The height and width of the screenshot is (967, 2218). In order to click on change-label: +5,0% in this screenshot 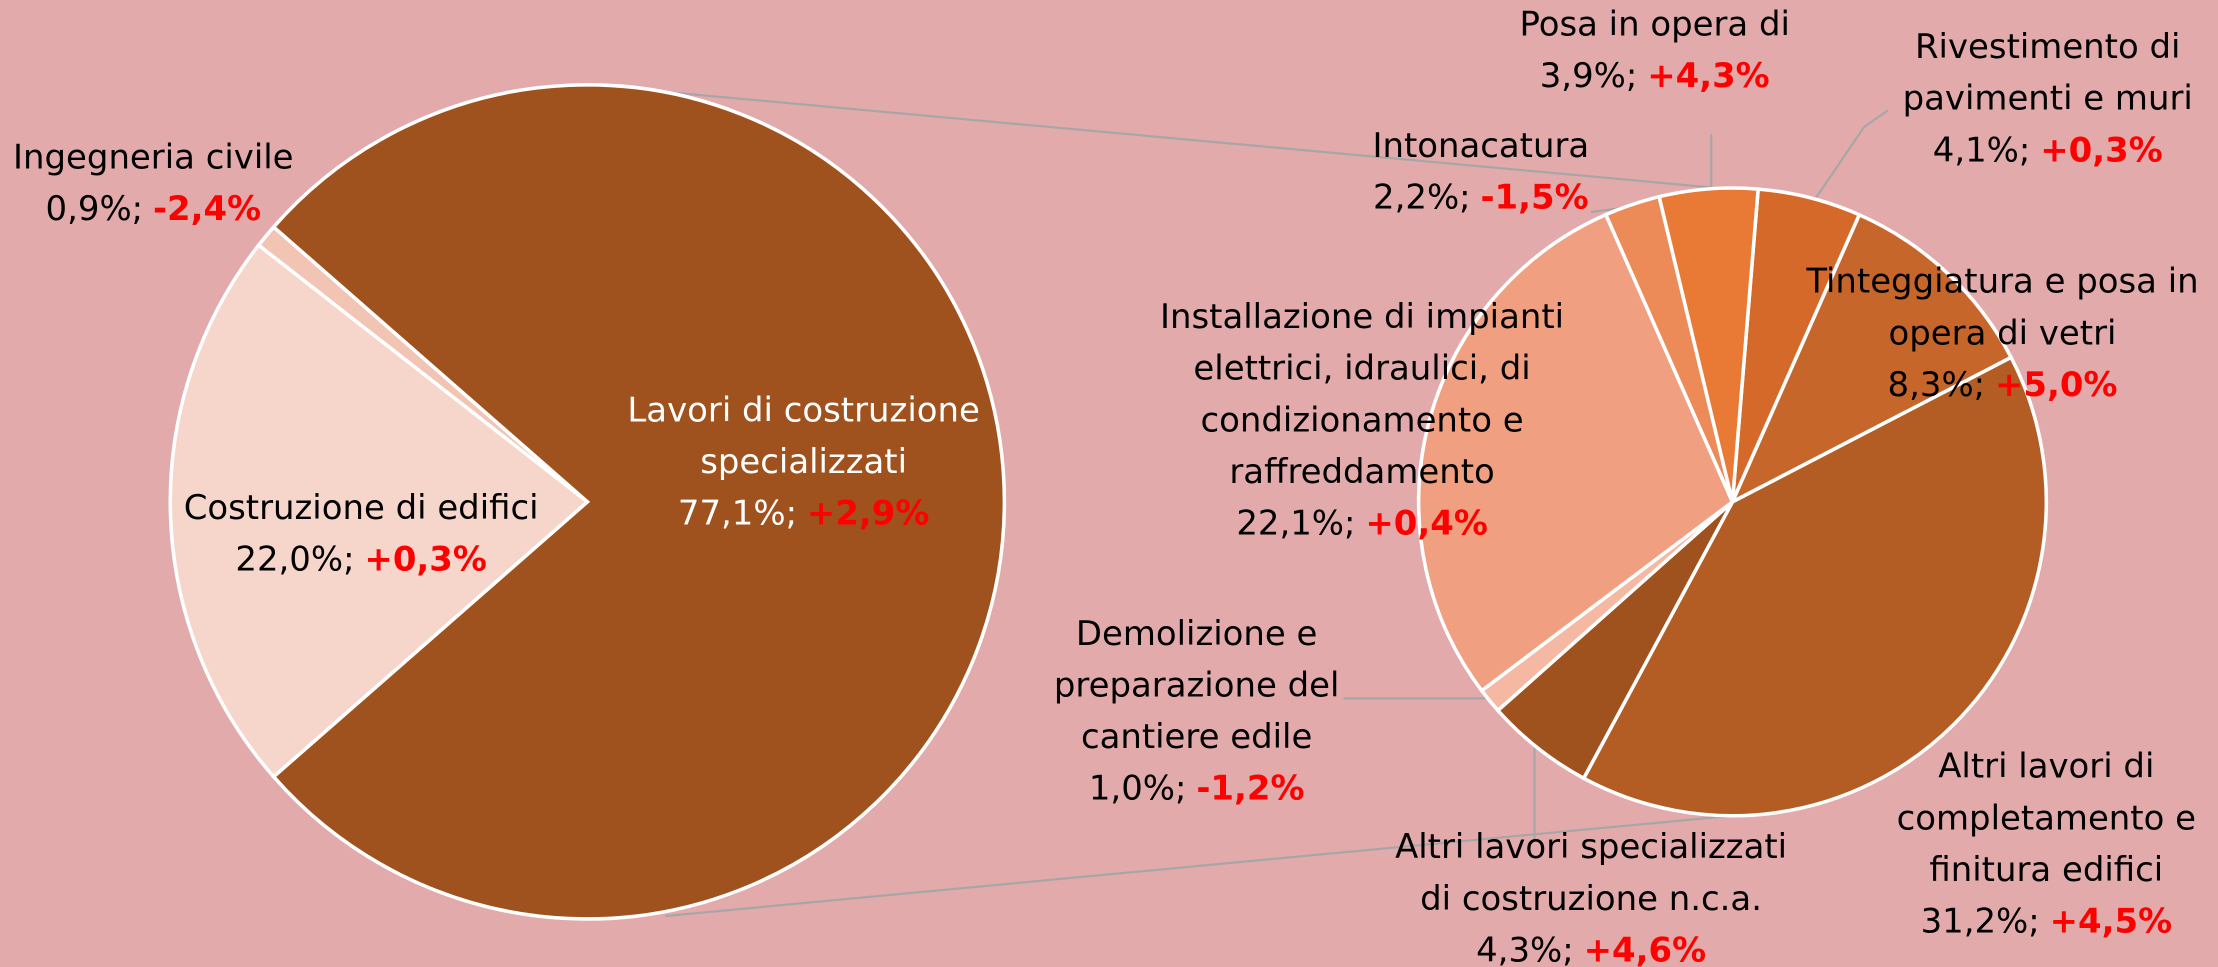, I will do `click(2056, 383)`.